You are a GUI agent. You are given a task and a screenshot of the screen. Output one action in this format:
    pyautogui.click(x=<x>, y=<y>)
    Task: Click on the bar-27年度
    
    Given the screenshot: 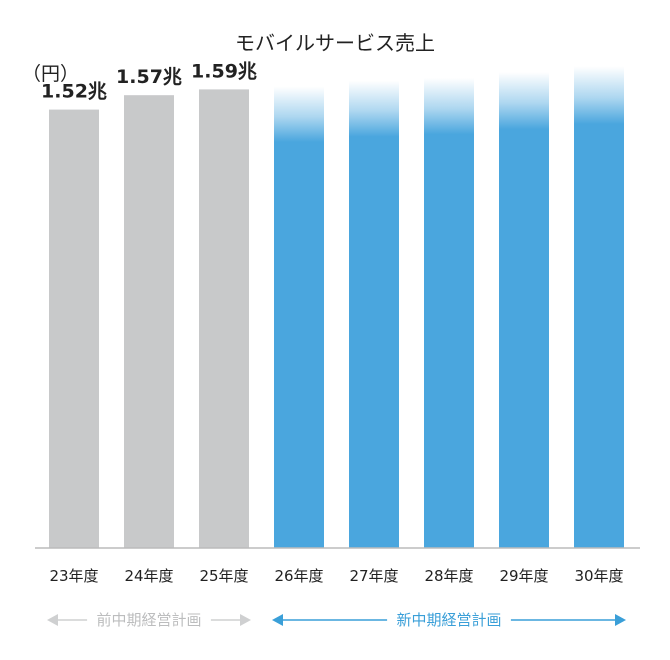 What is the action you would take?
    pyautogui.click(x=374, y=314)
    